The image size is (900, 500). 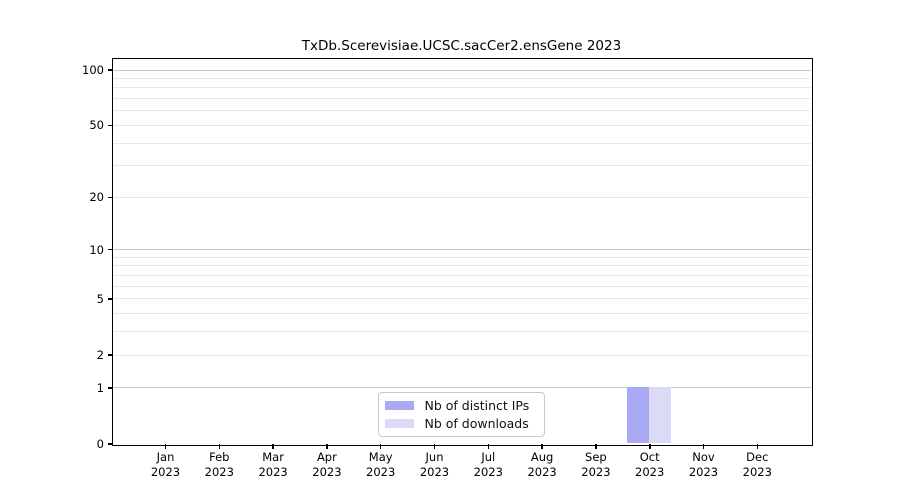 What do you see at coordinates (461, 414) in the screenshot?
I see `legend: Nb of distinct IPs Nb of downloads` at bounding box center [461, 414].